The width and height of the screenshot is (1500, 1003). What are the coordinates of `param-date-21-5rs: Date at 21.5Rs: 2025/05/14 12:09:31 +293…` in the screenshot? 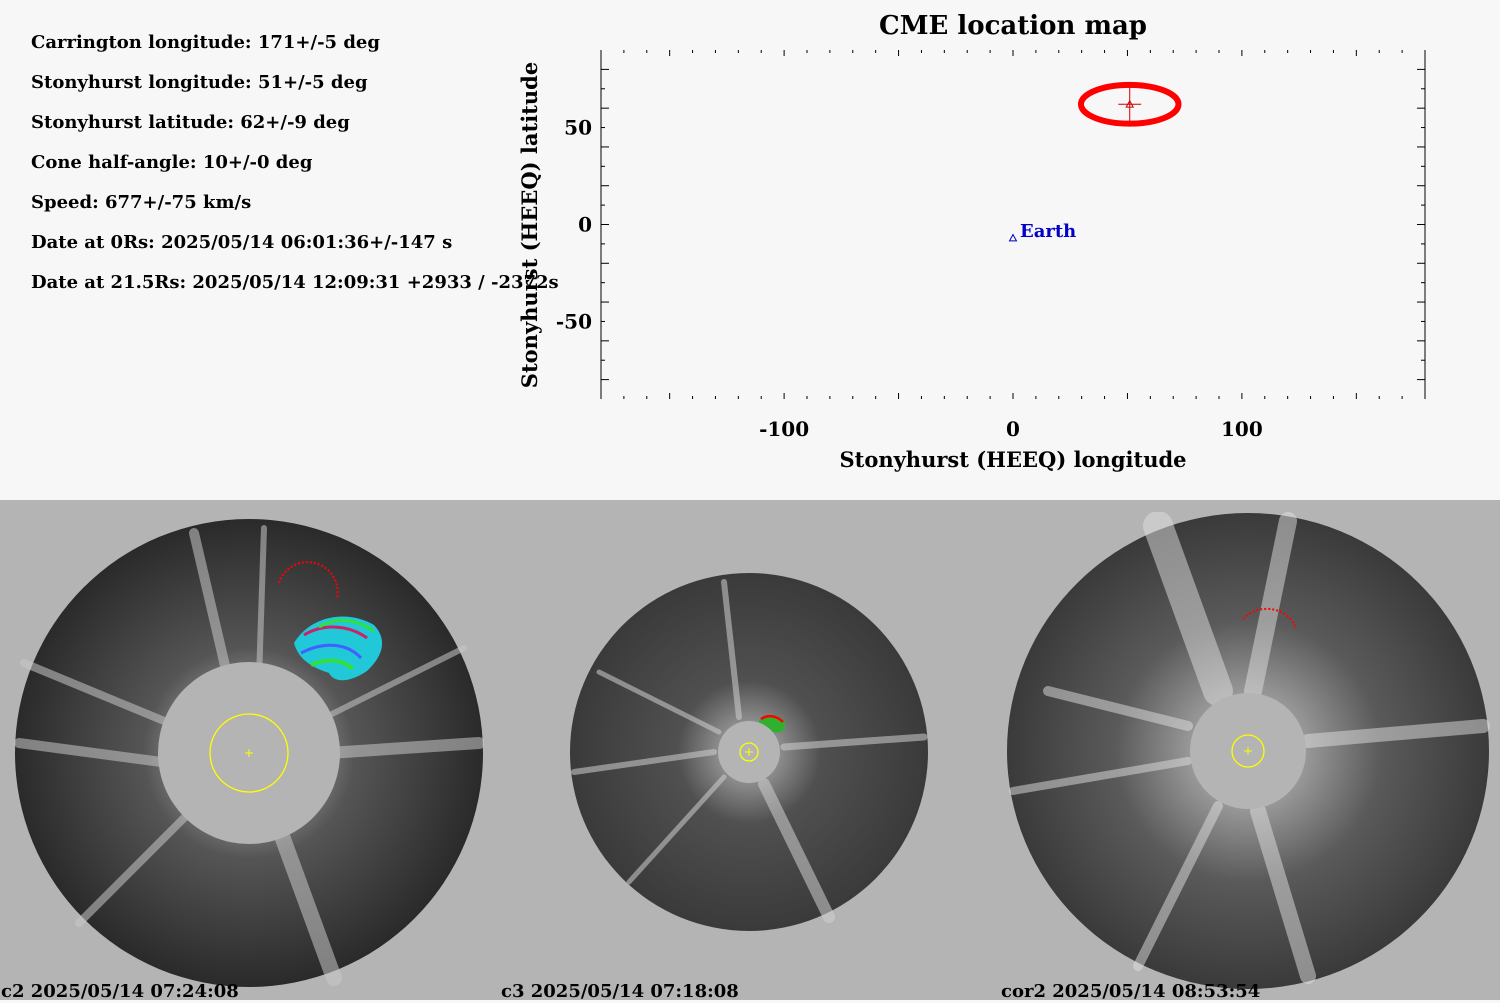 It's located at (295, 282).